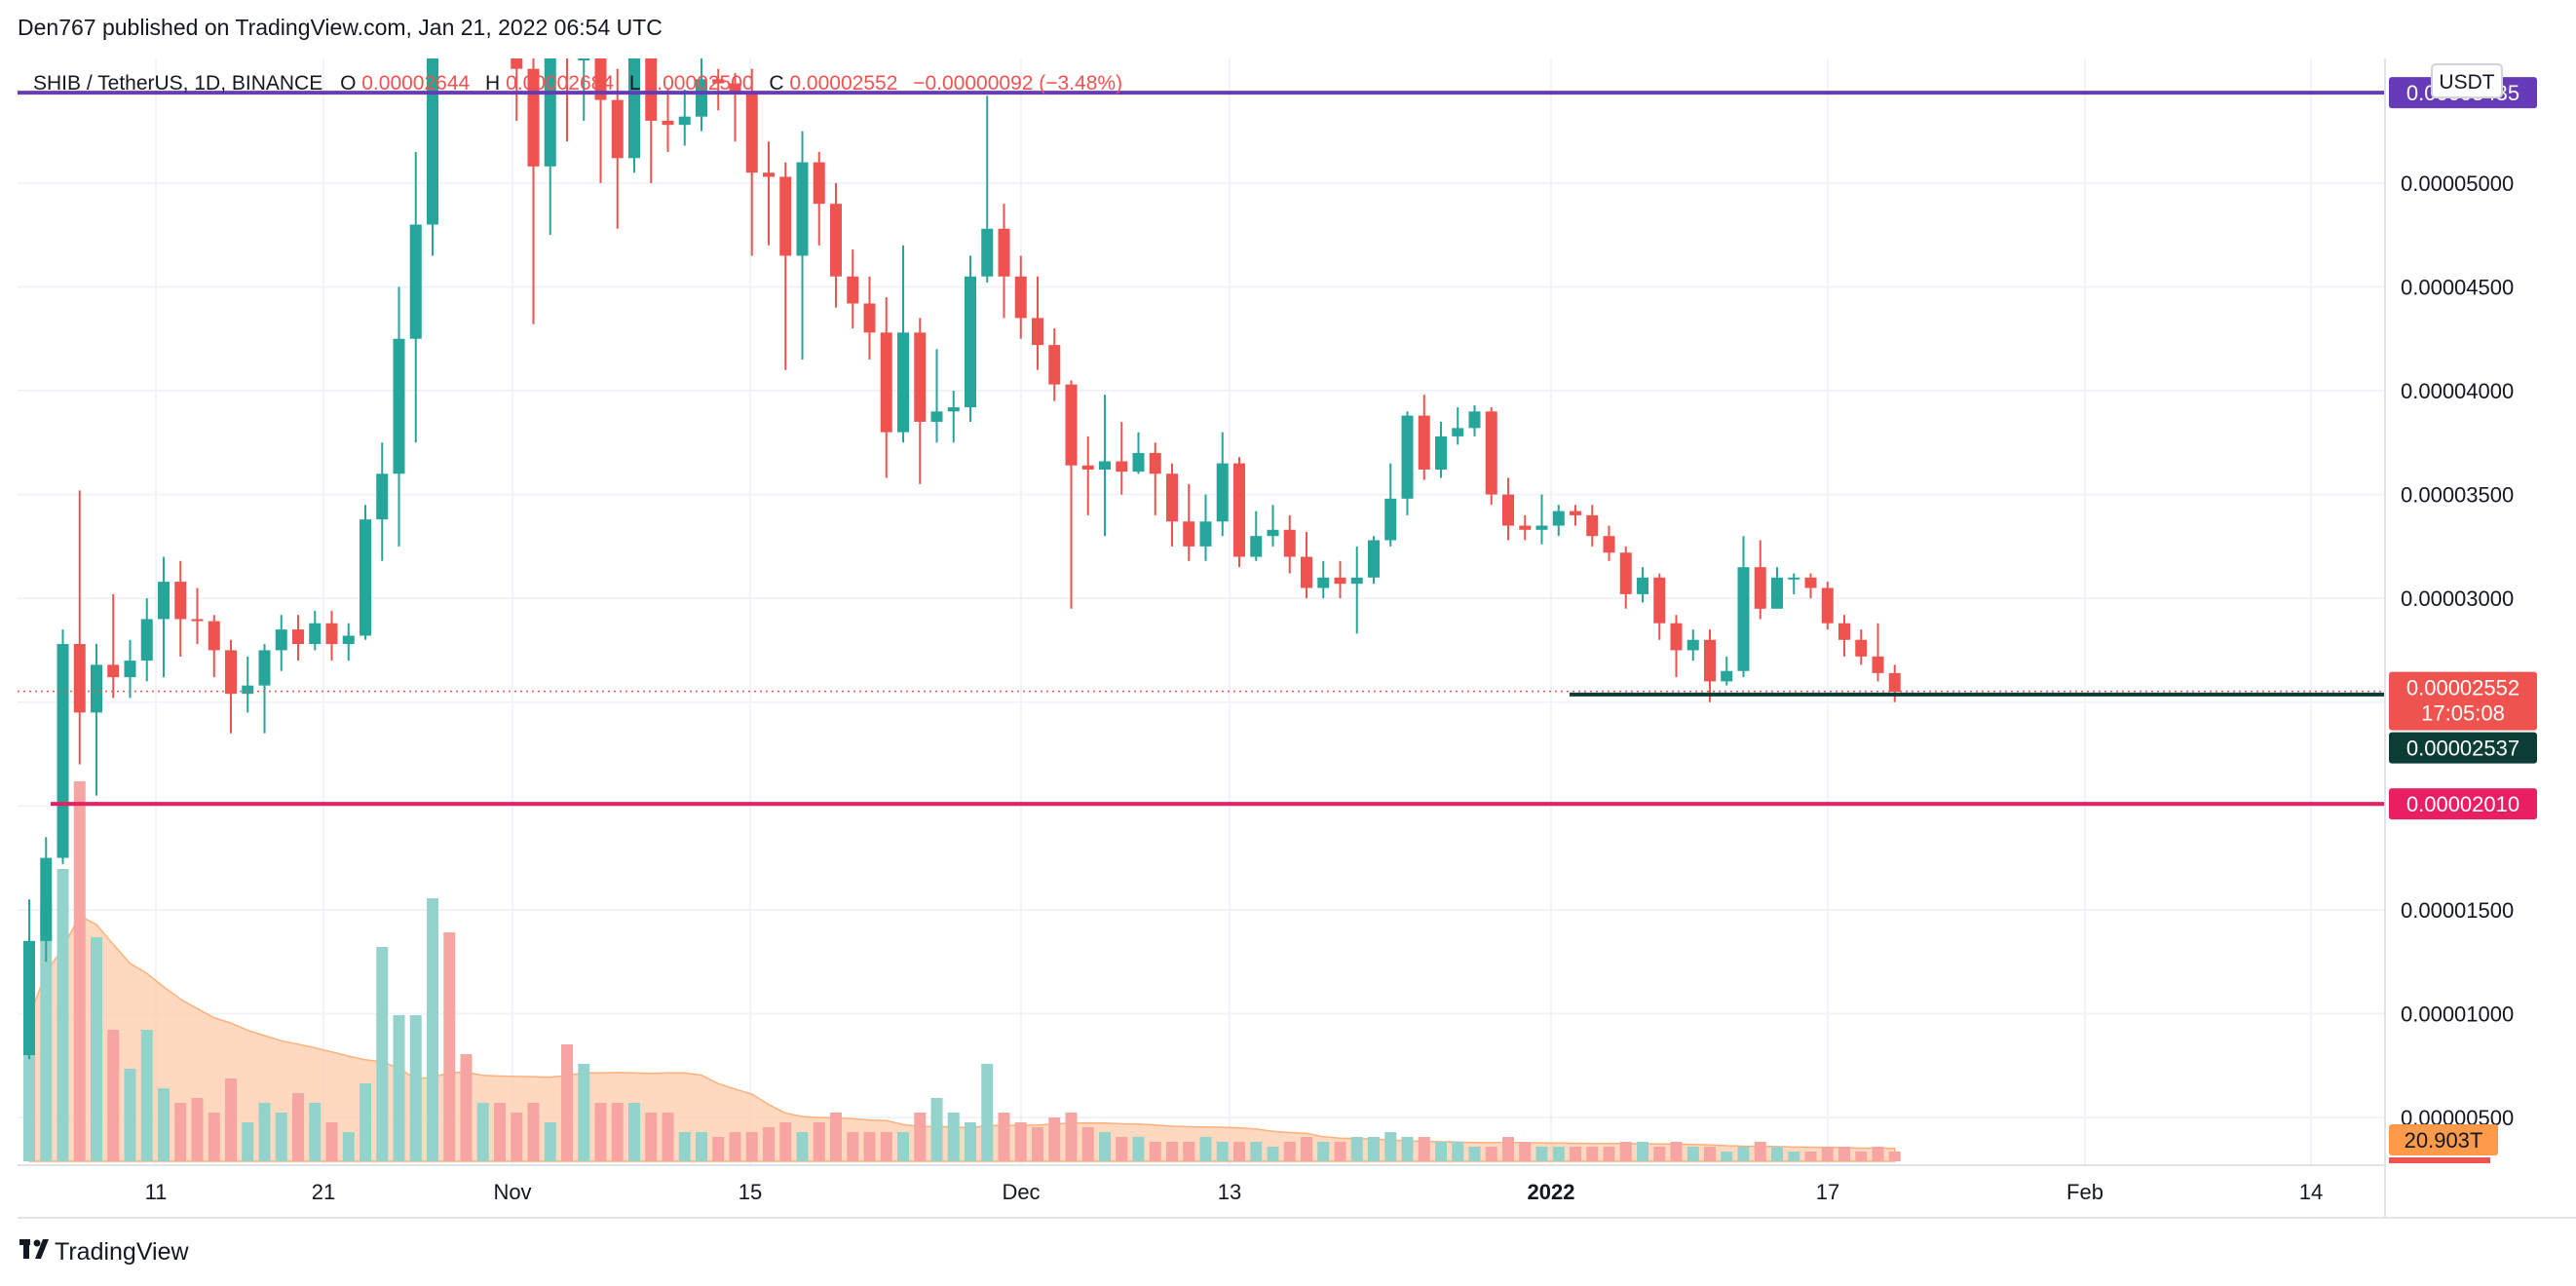 The image size is (2576, 1286). I want to click on time-tick-label: 13, so click(1229, 1192).